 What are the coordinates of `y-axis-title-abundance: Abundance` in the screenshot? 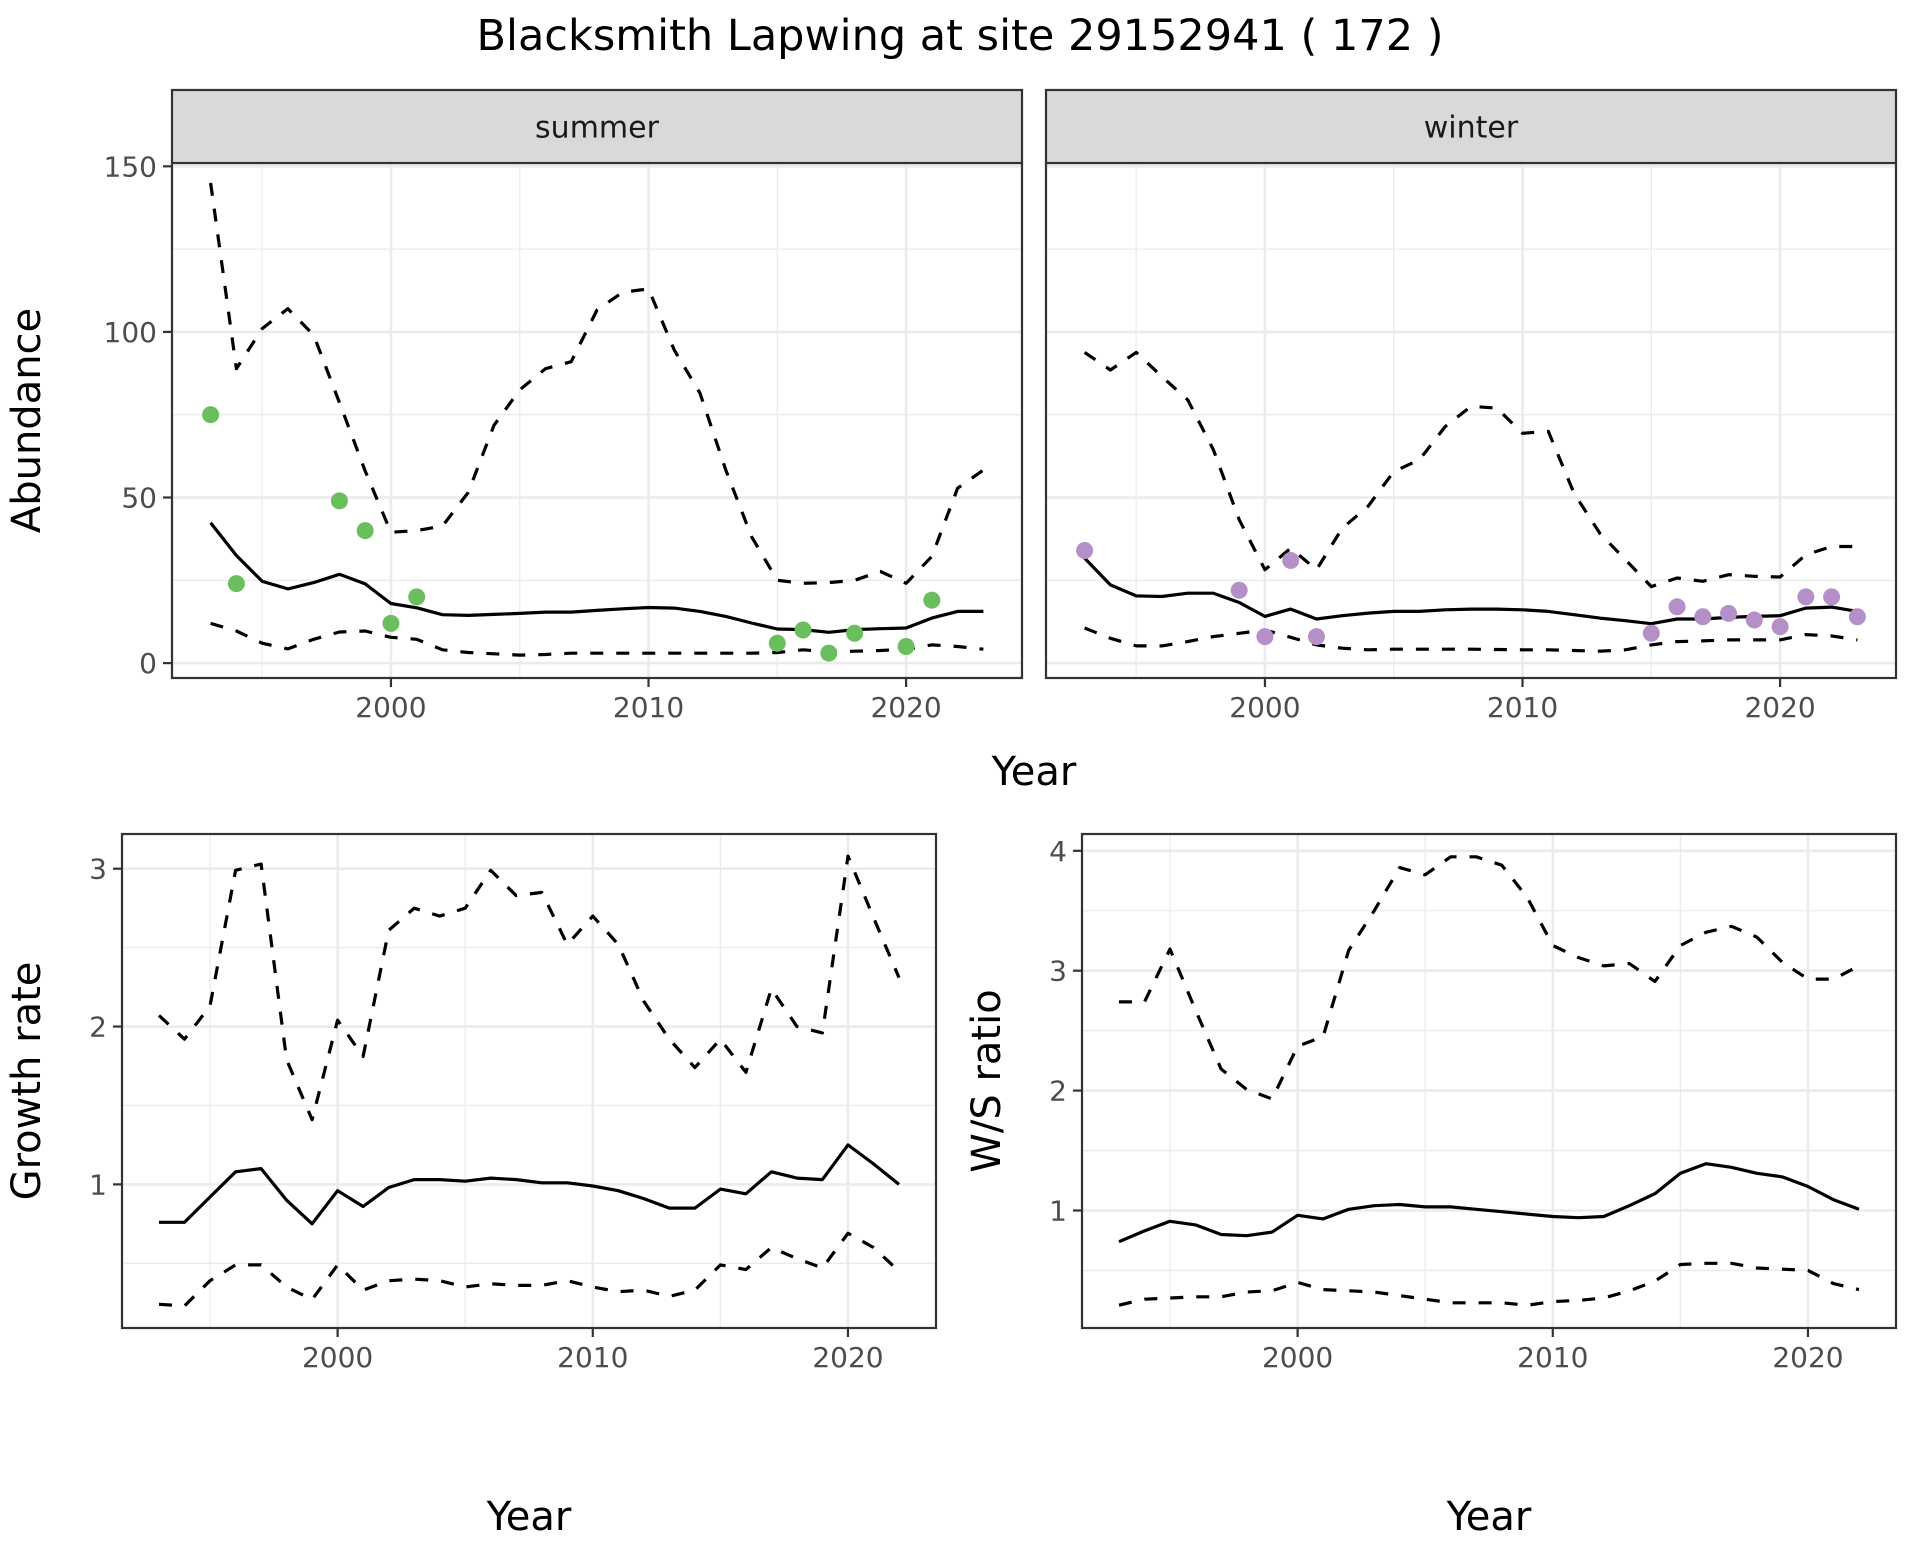 It's located at (27, 420).